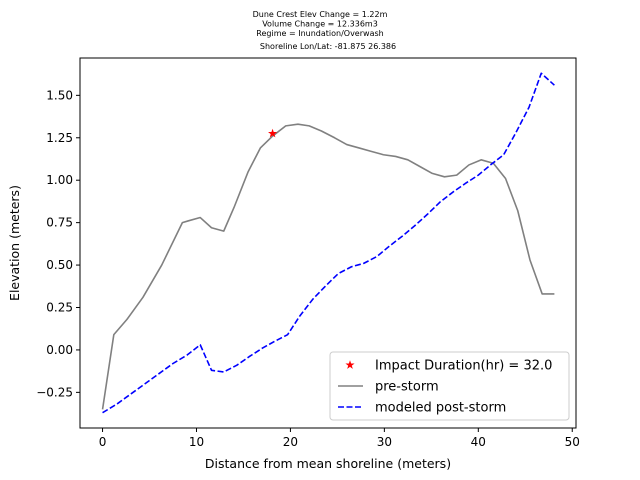 This screenshot has width=640, height=480. I want to click on y-tick-label: 0.00, so click(59, 350).